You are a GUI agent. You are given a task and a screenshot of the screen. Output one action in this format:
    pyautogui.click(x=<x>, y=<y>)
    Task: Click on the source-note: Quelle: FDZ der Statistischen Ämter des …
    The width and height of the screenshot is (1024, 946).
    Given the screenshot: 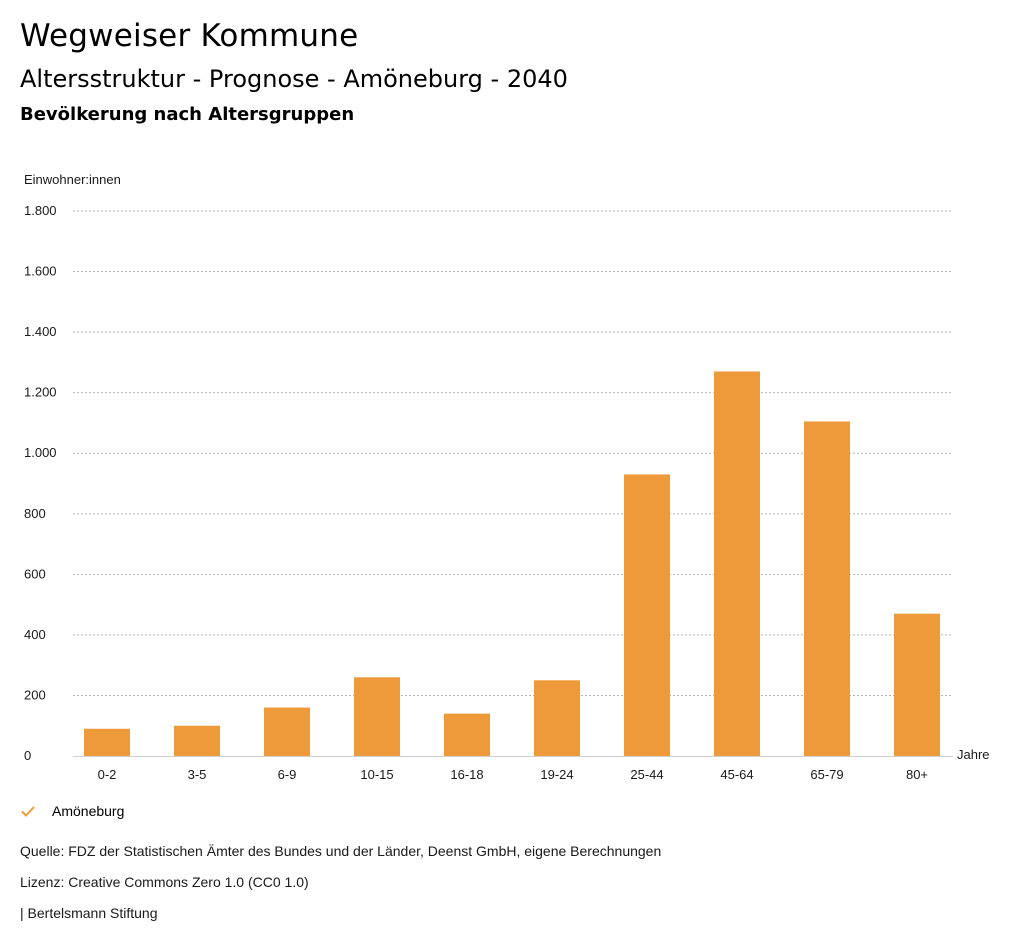 What is the action you would take?
    pyautogui.click(x=341, y=851)
    